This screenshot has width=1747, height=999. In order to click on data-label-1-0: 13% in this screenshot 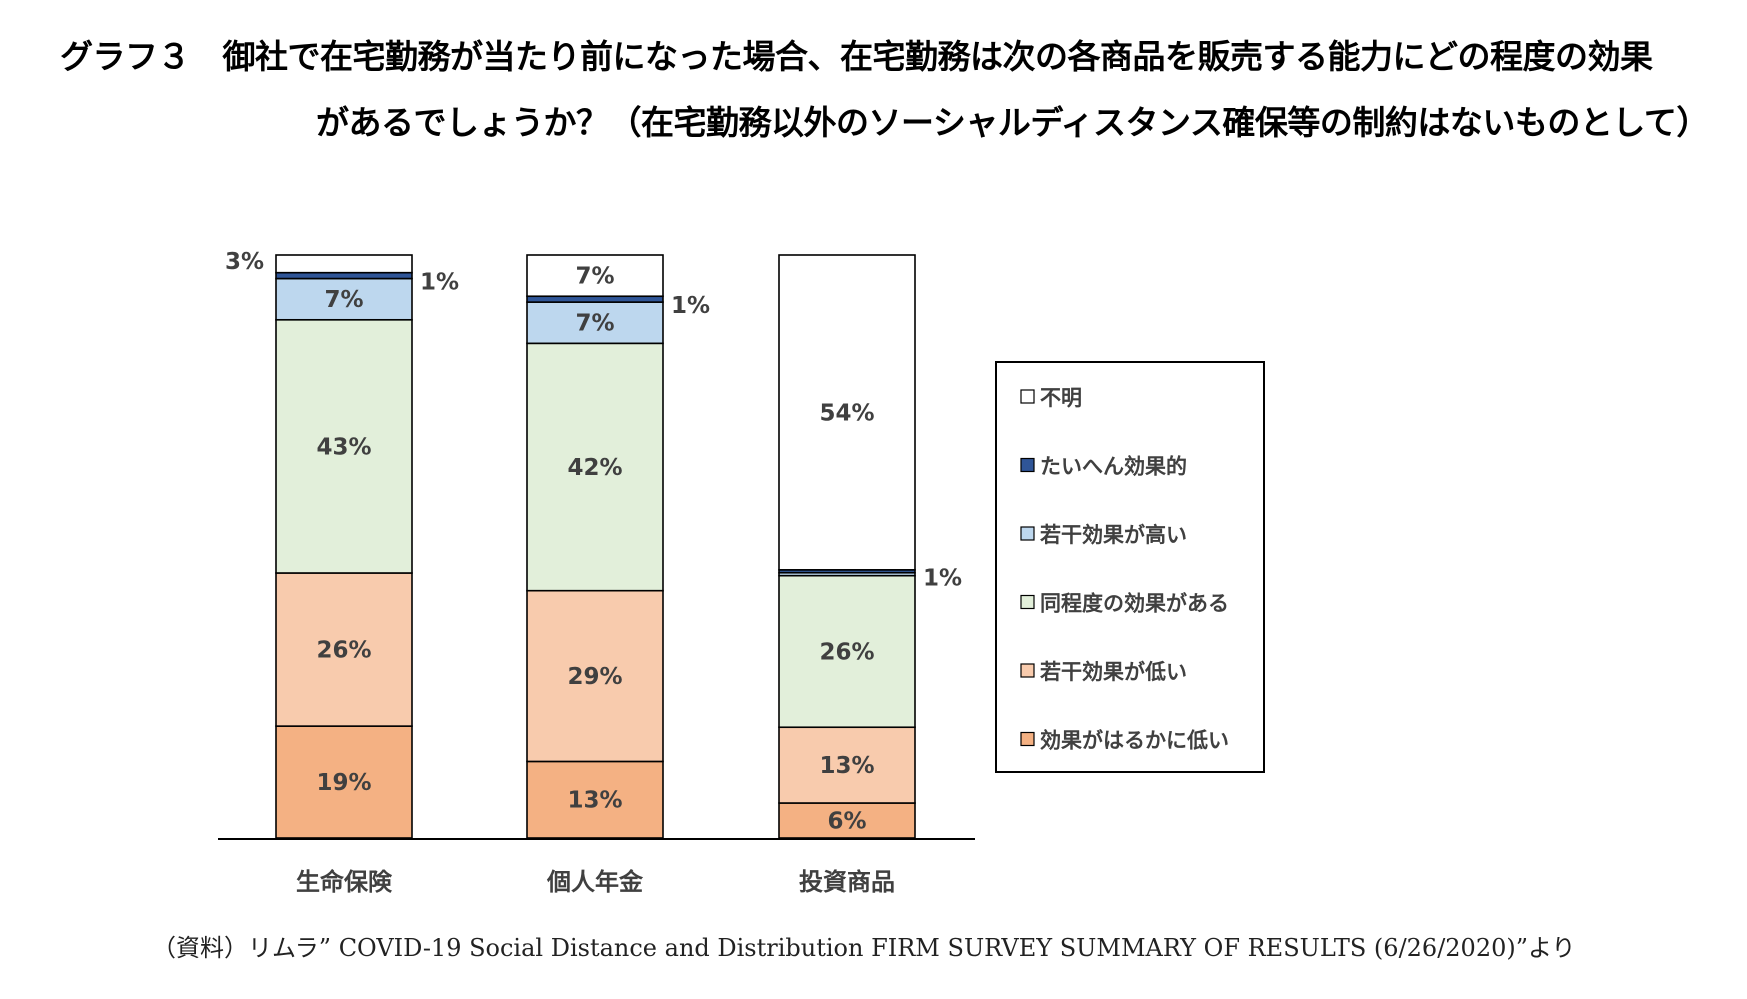, I will do `click(594, 801)`.